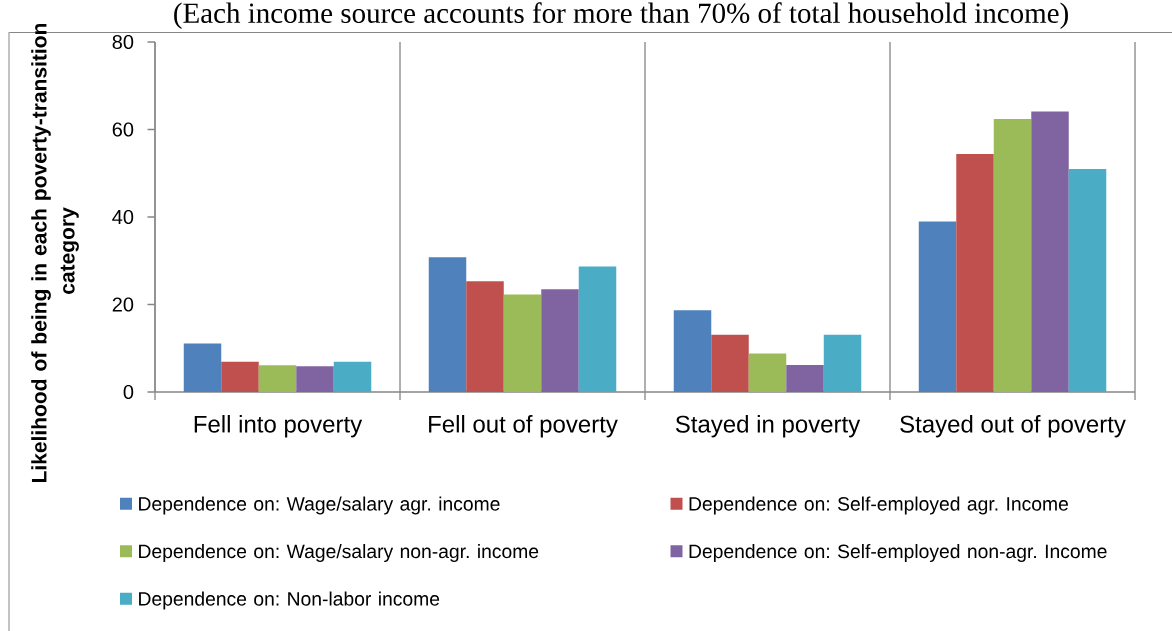  I want to click on legend-label: Dependence on: Wage/salary non-agr. income, so click(339, 553).